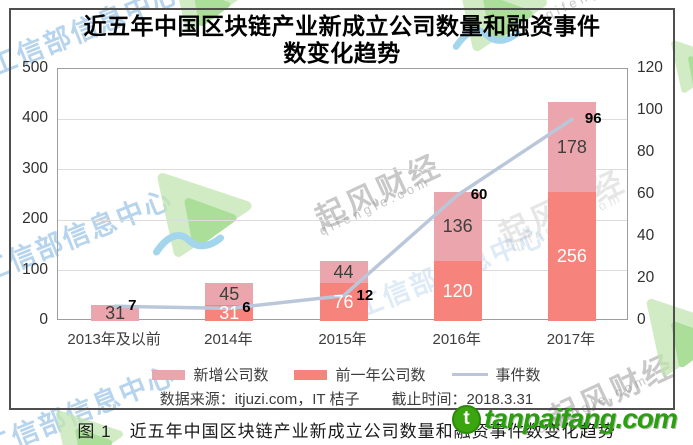 Image resolution: width=693 pixels, height=445 pixels. Describe the element at coordinates (646, 151) in the screenshot. I see `y-axis-tick-label: 80` at that location.